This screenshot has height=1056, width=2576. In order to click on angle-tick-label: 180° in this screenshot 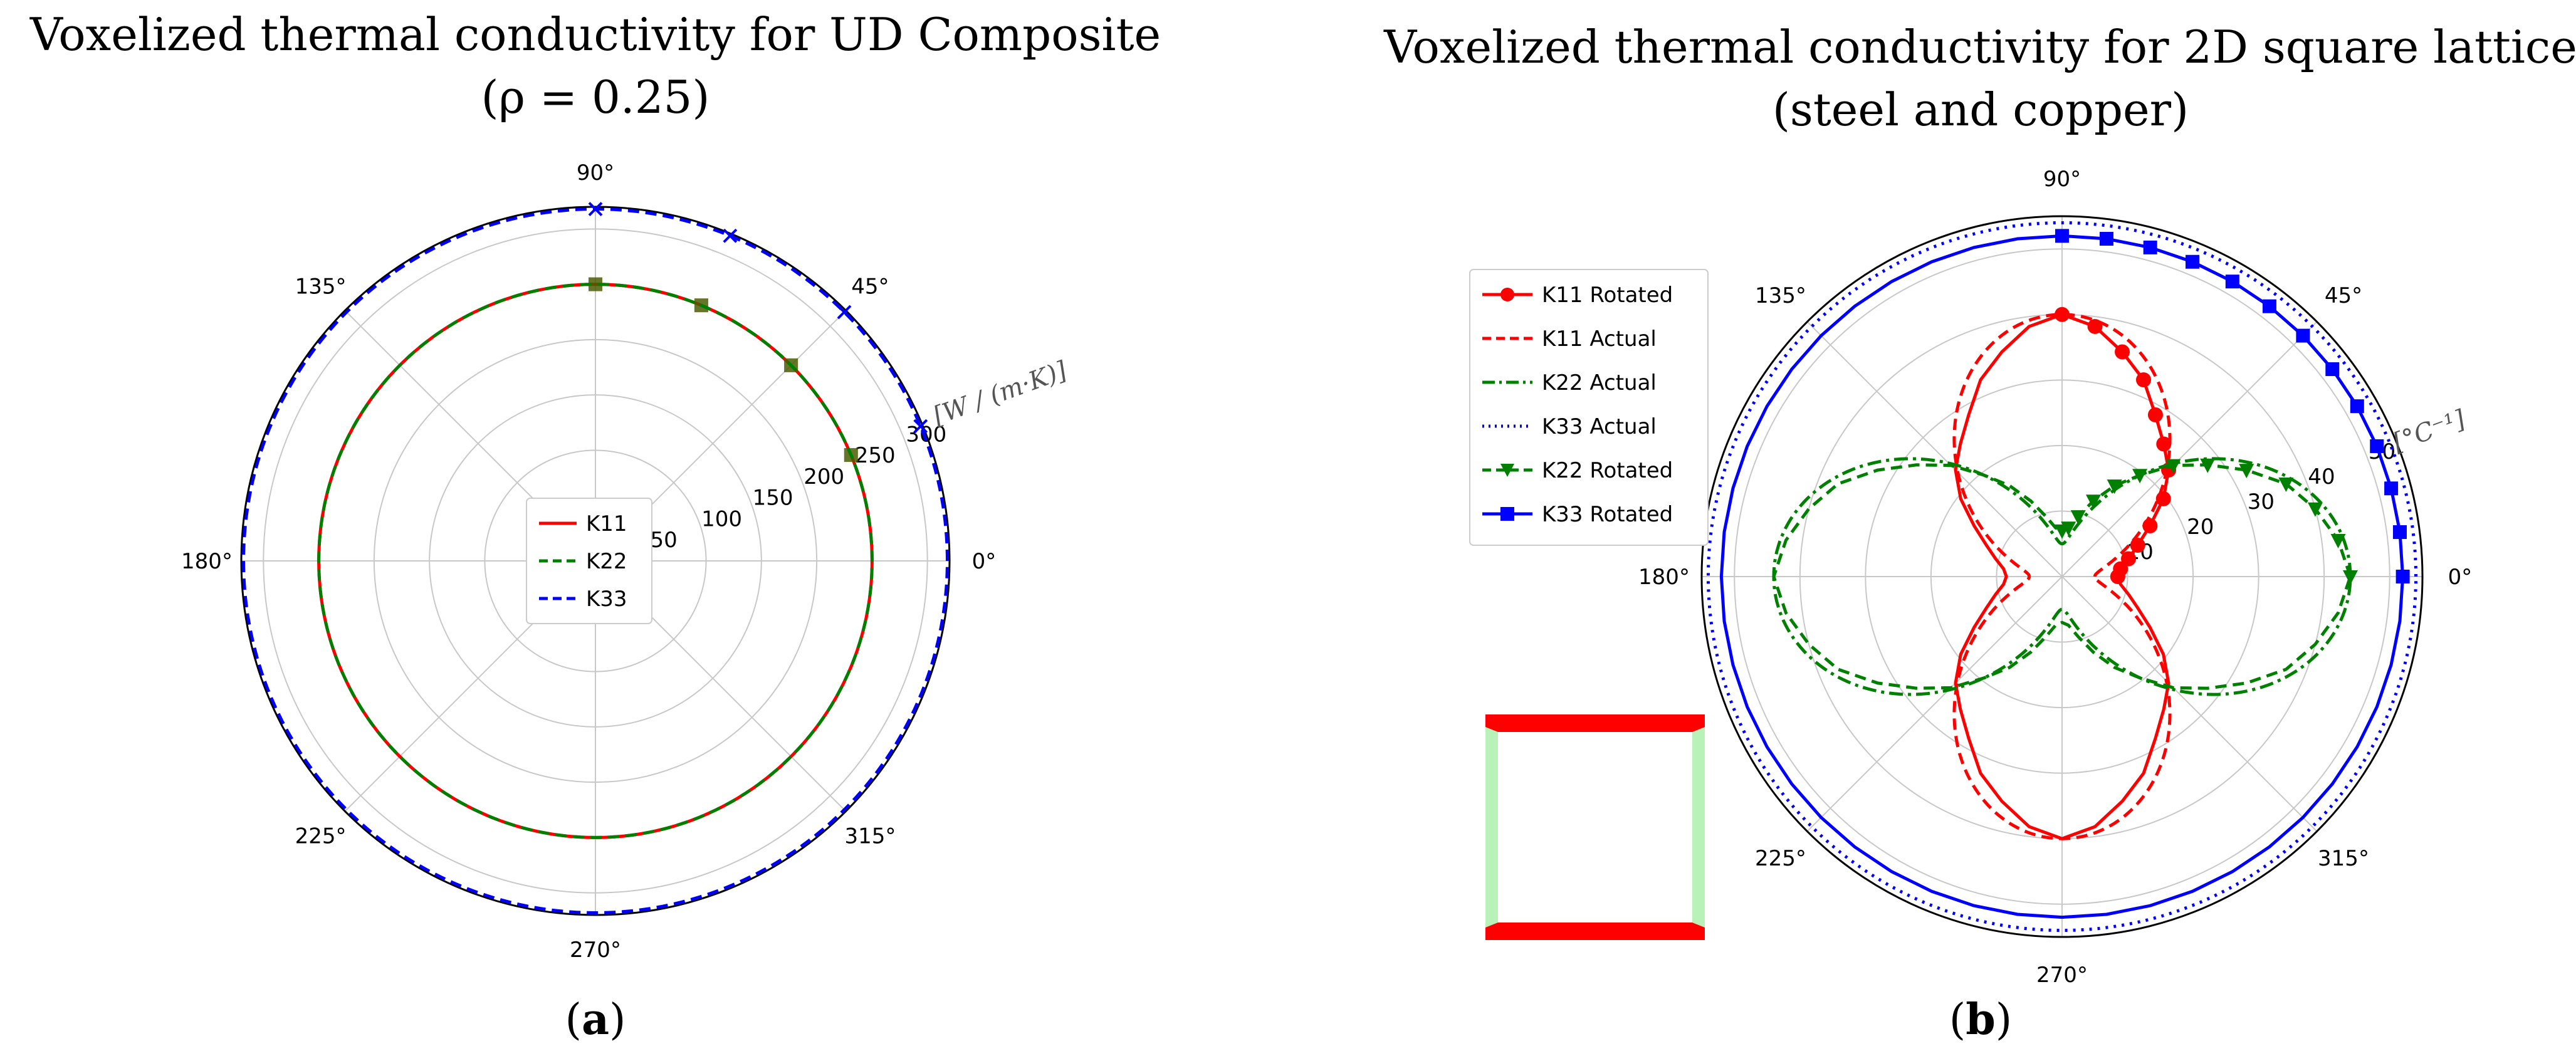, I will do `click(1664, 577)`.